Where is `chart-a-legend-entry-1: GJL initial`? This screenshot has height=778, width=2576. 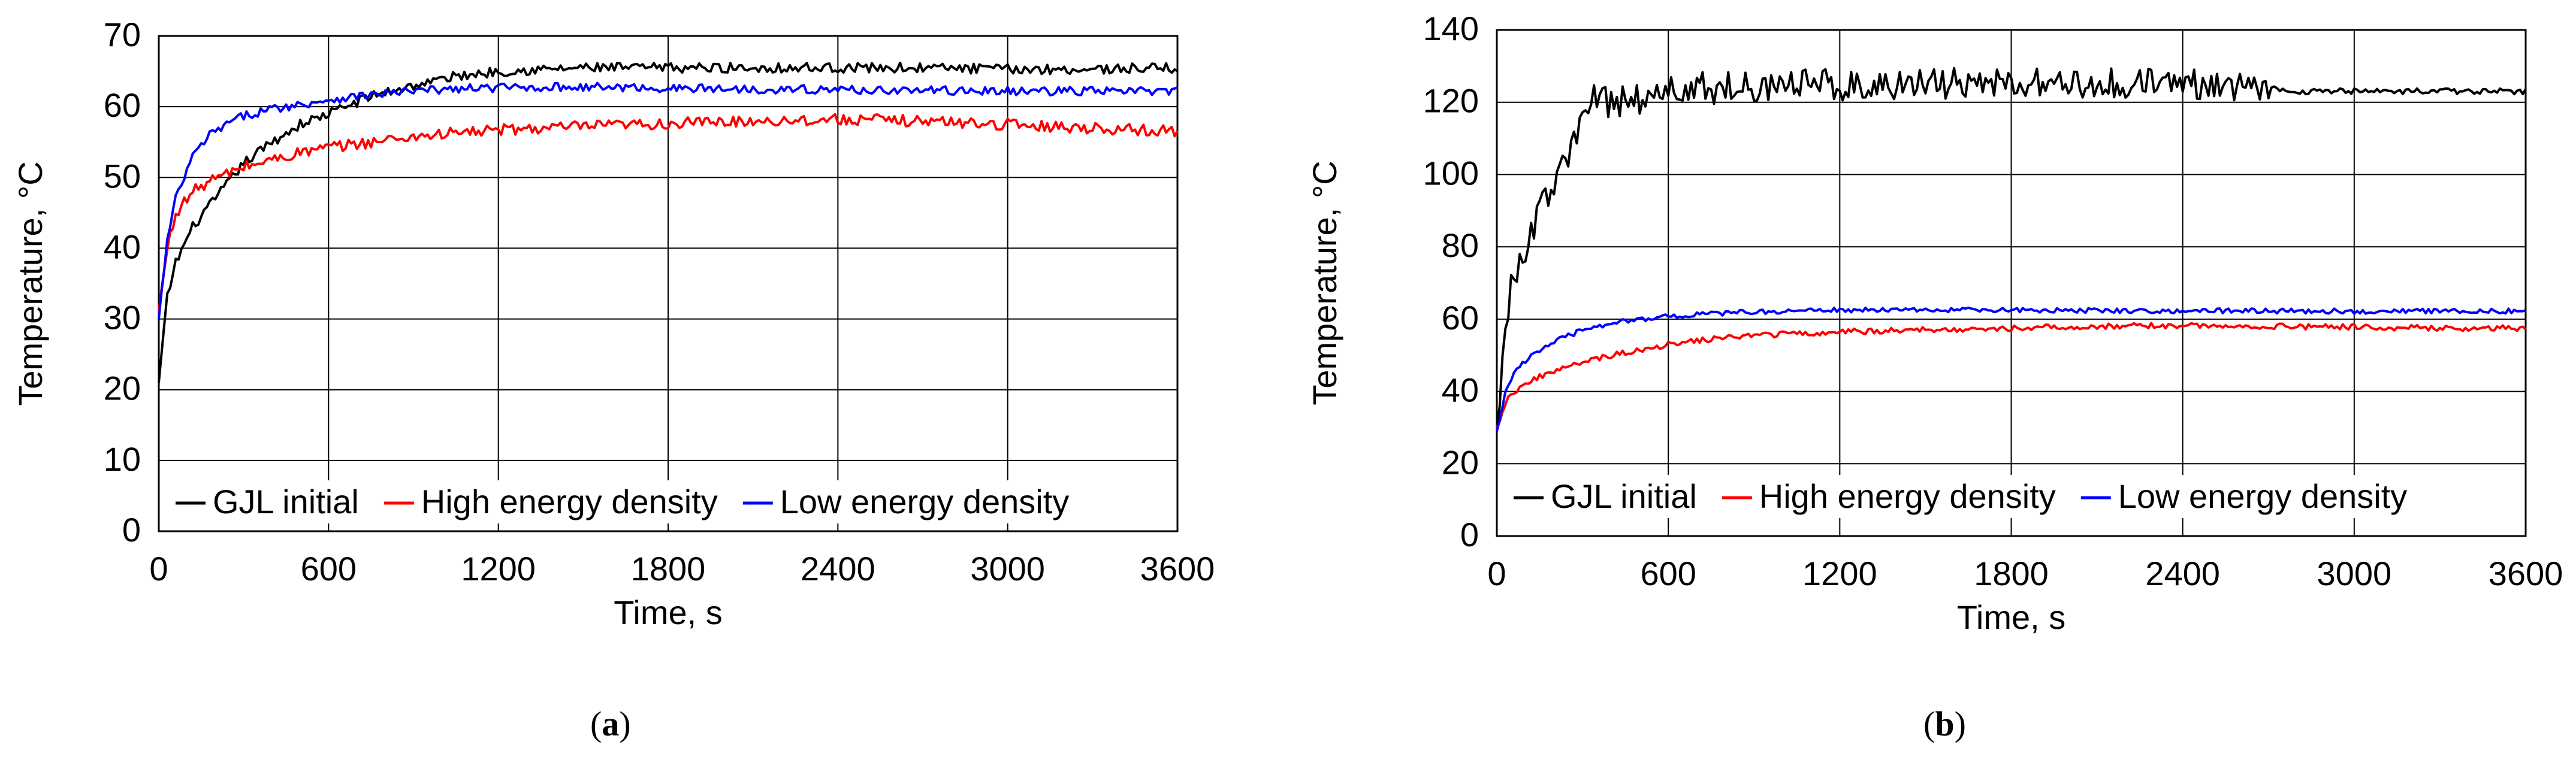 chart-a-legend-entry-1: GJL initial is located at coordinates (286, 501).